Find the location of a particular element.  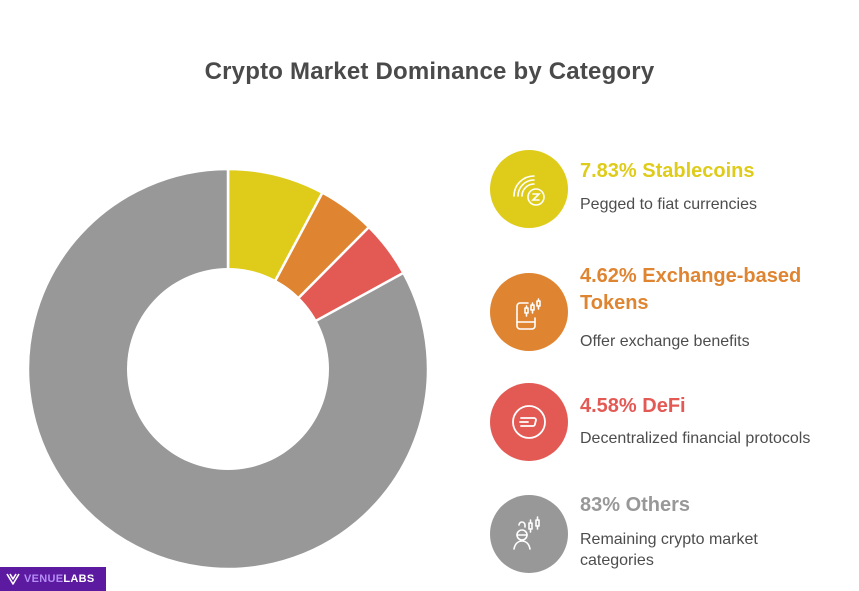

legend-description-line2: categories is located at coordinates (617, 560).